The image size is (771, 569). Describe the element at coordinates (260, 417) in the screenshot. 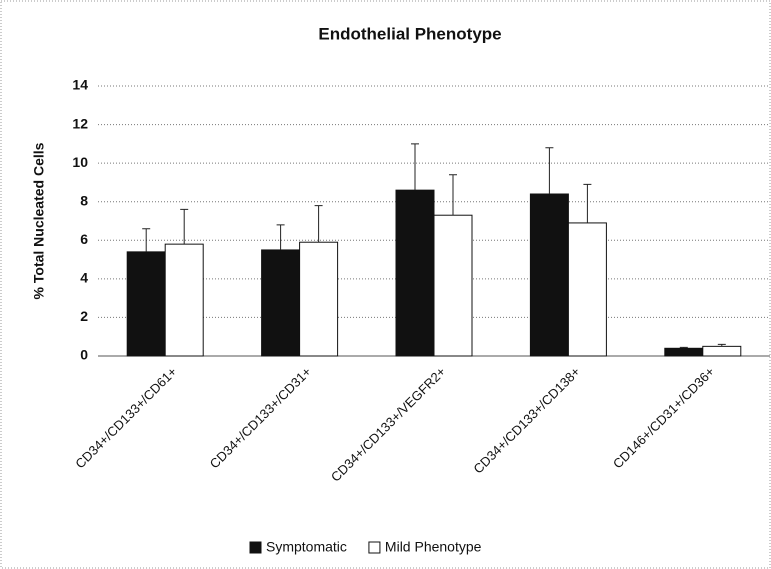

I see `x-tick-label: CD34+/CD133+/CD31+` at that location.